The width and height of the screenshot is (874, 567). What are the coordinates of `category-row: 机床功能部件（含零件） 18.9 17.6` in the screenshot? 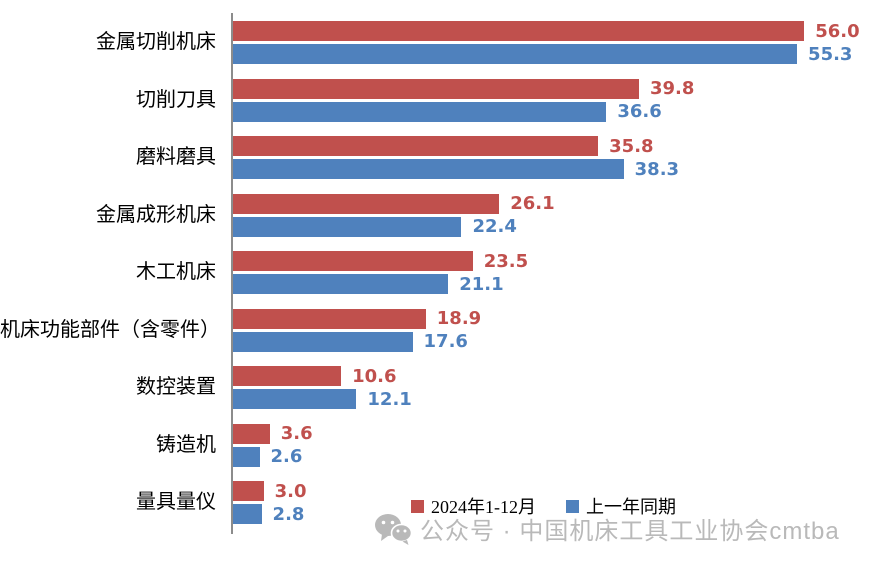 It's located at (437, 331).